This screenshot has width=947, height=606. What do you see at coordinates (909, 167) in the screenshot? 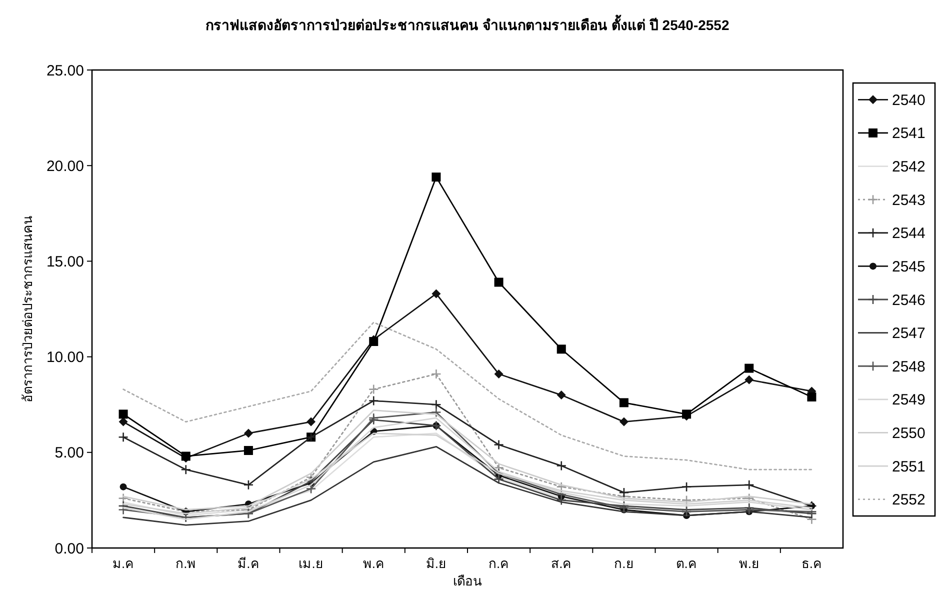
I see `legend-label: 2542` at bounding box center [909, 167].